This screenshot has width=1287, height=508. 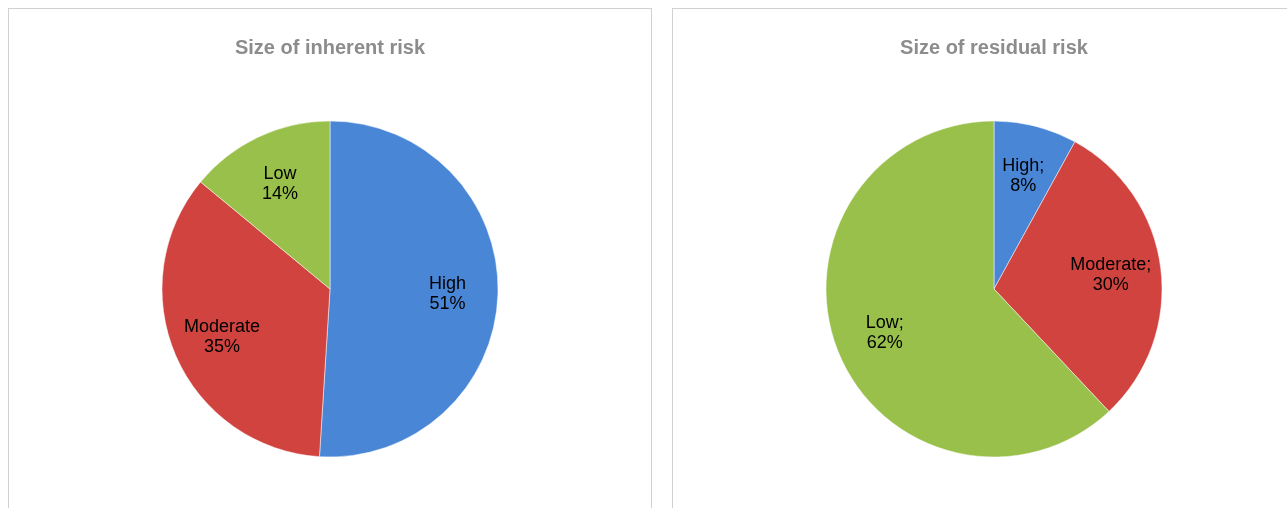 I want to click on chart-title: Size of residual risk, so click(x=994, y=47).